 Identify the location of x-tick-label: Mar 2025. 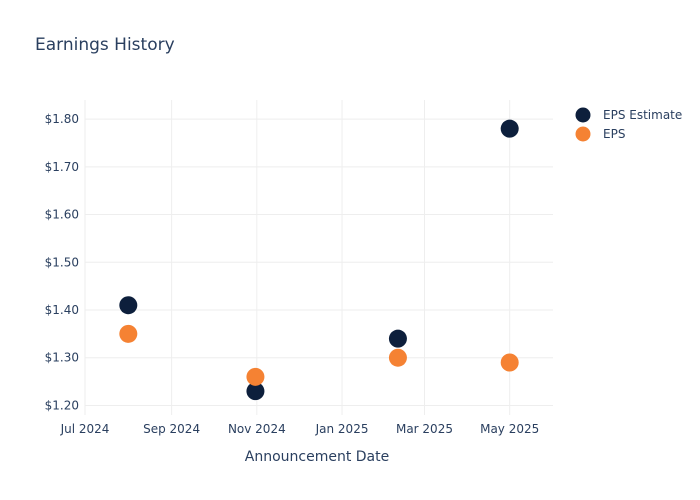
(424, 429).